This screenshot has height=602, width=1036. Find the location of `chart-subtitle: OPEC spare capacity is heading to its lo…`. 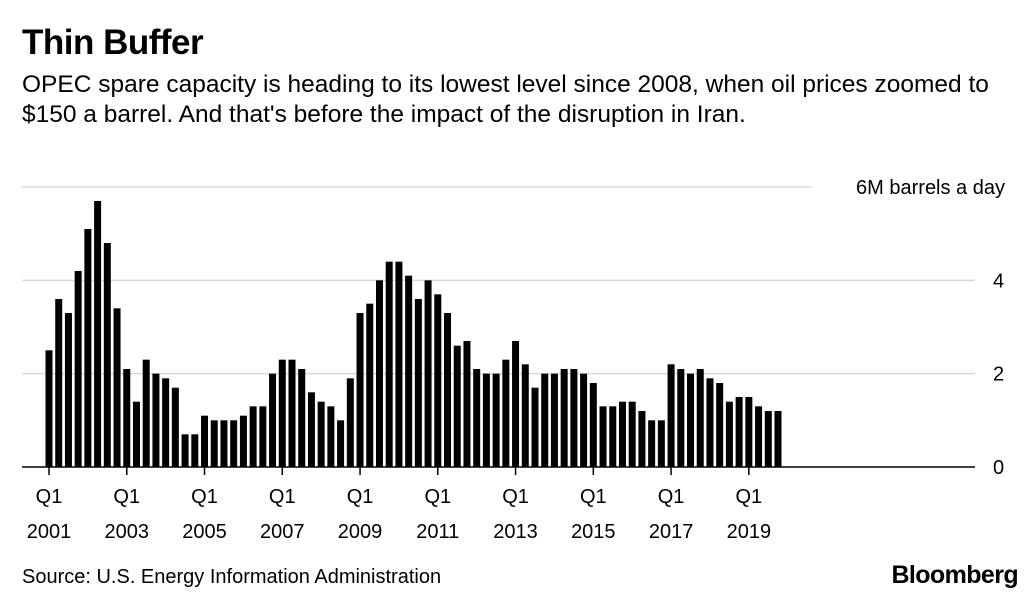

chart-subtitle: OPEC spare capacity is heading to its lo… is located at coordinates (505, 99).